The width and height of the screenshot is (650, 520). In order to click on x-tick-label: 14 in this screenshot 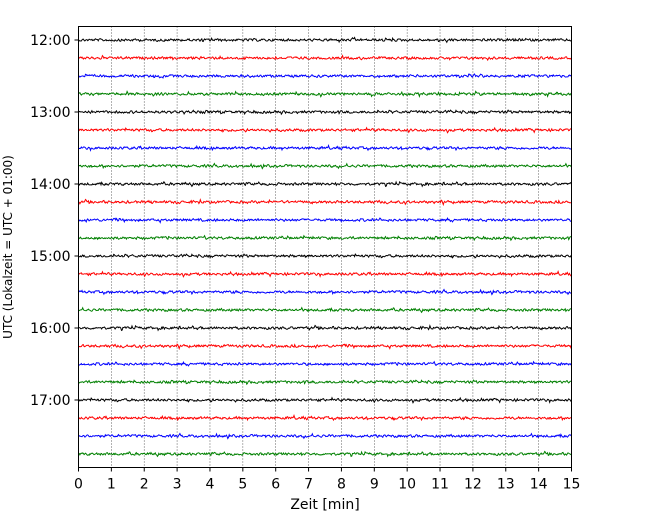, I will do `click(539, 485)`.